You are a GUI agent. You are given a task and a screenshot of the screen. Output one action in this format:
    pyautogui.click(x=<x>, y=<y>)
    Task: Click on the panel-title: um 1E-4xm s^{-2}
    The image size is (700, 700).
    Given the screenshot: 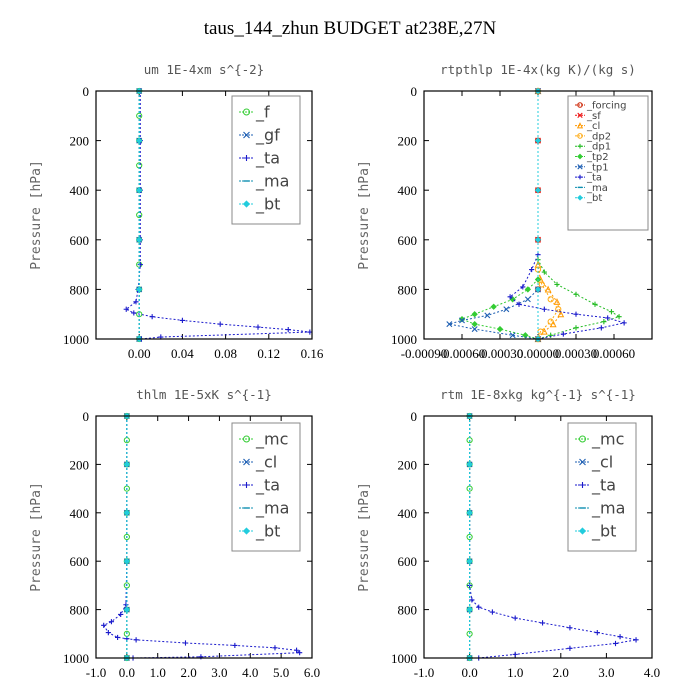 What is the action you would take?
    pyautogui.click(x=204, y=69)
    